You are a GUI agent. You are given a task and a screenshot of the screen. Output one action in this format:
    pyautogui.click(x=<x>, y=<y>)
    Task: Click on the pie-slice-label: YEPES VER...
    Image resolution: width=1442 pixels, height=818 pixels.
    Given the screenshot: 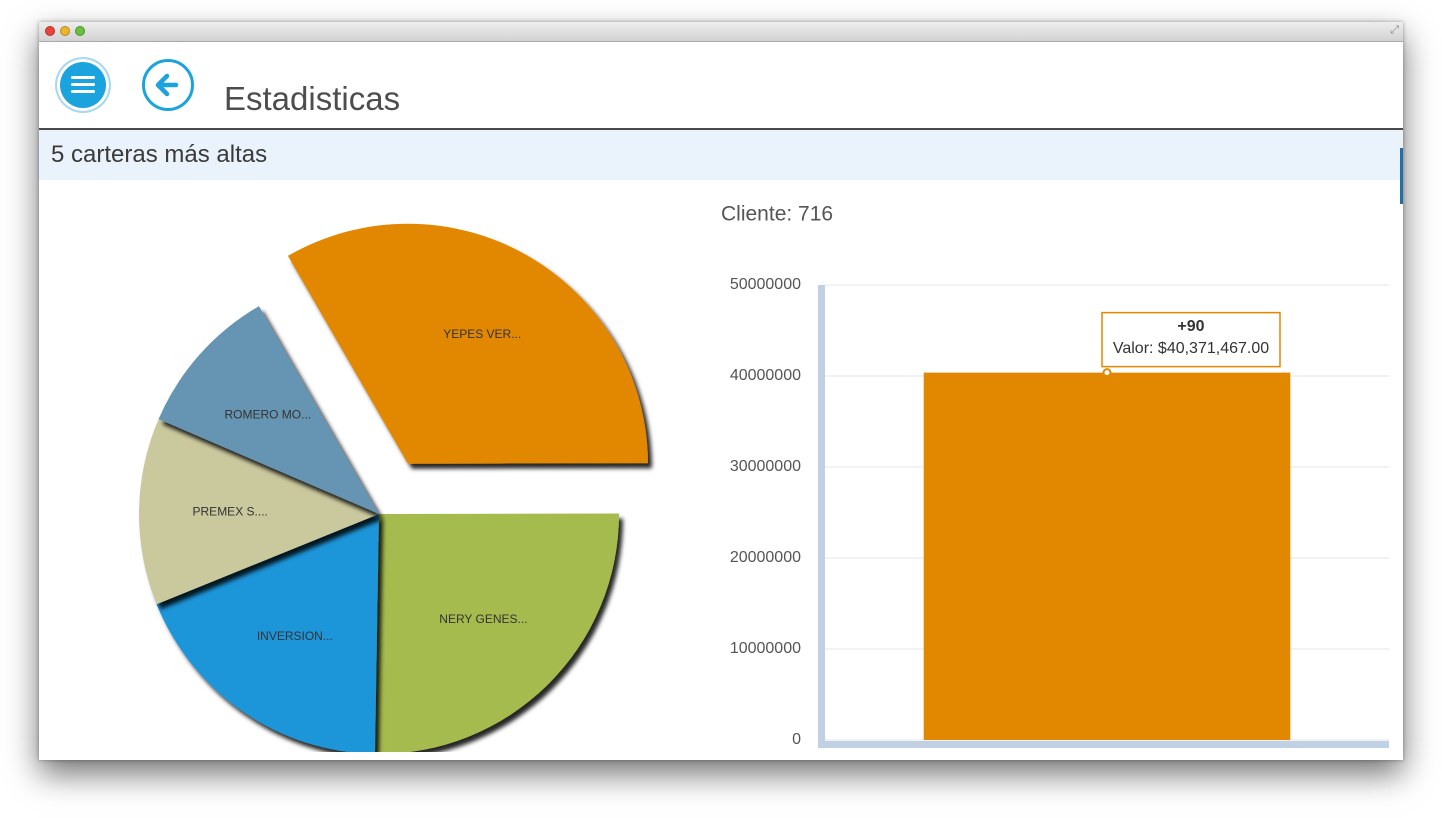 What is the action you would take?
    pyautogui.click(x=482, y=334)
    